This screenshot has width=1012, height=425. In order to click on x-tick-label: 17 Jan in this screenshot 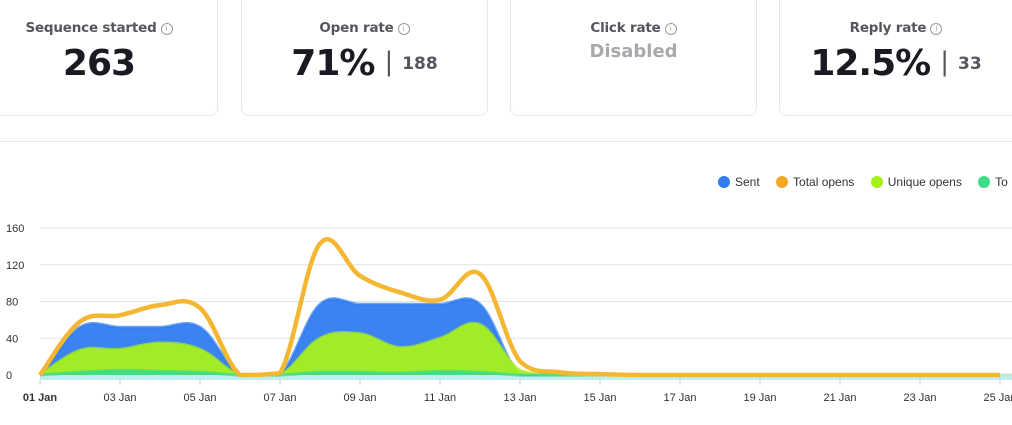, I will do `click(679, 398)`.